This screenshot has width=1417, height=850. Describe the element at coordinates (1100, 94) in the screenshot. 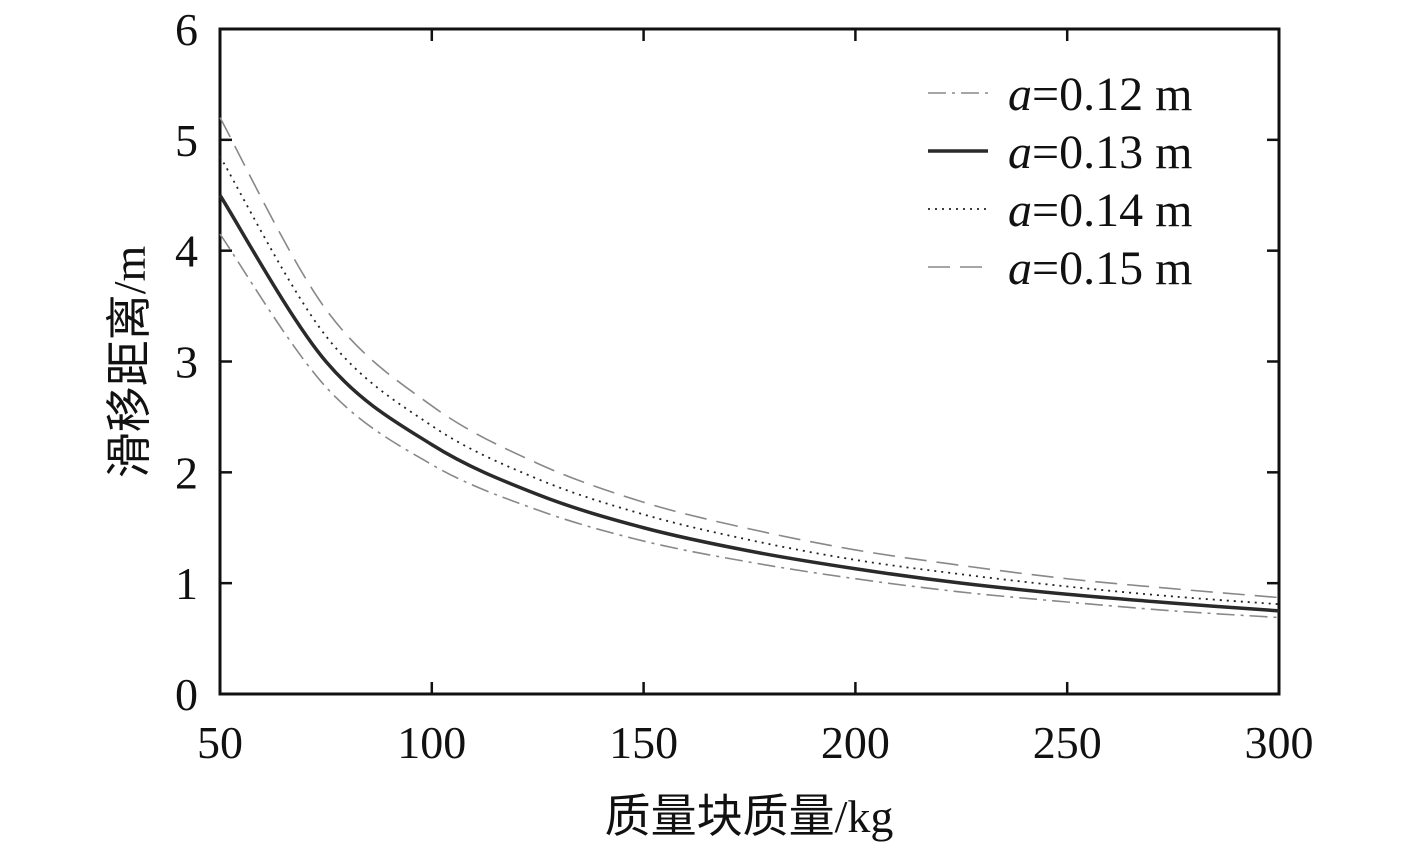

I see `legend-label-1: a=0.12 m` at that location.